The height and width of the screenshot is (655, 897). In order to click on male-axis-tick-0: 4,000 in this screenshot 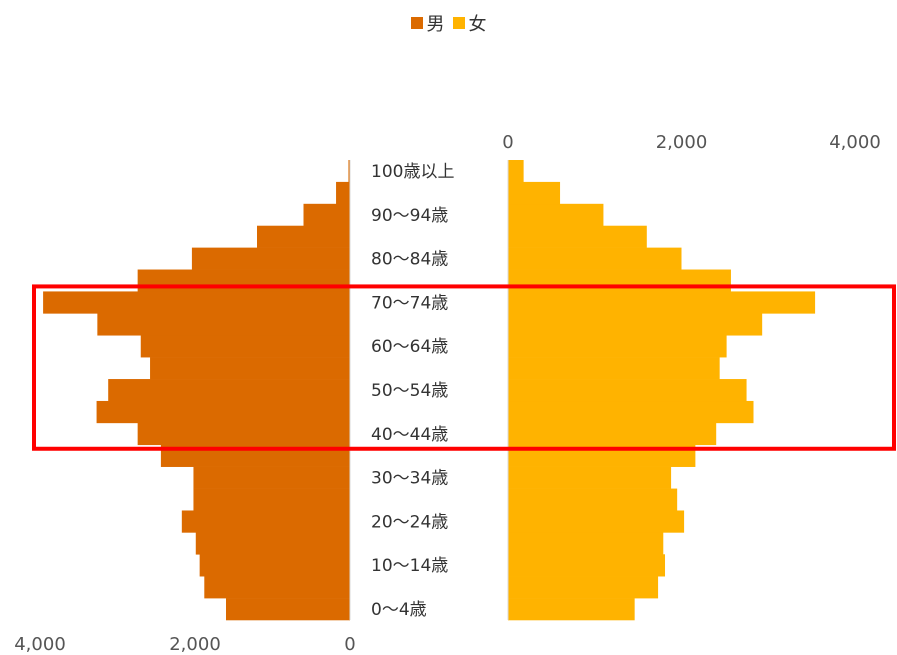, I will do `click(40, 644)`.